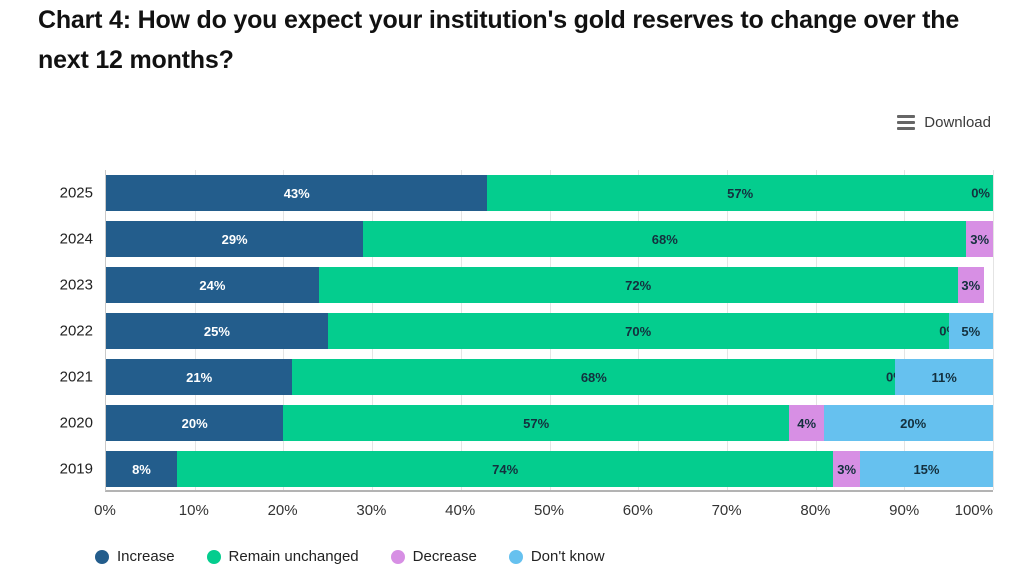  What do you see at coordinates (993, 330) in the screenshot?
I see `gridline` at bounding box center [993, 330].